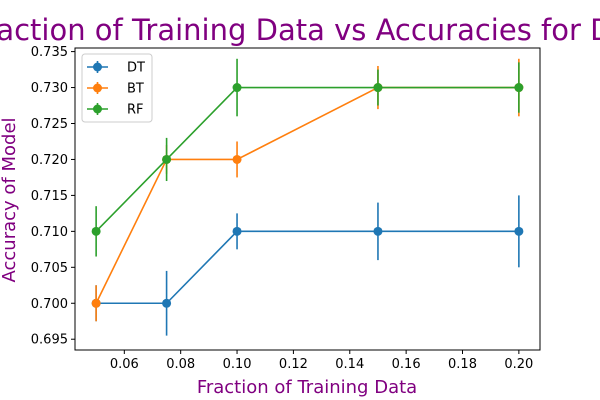 Image resolution: width=600 pixels, height=400 pixels. I want to click on x-tick-label: 0.12, so click(293, 364).